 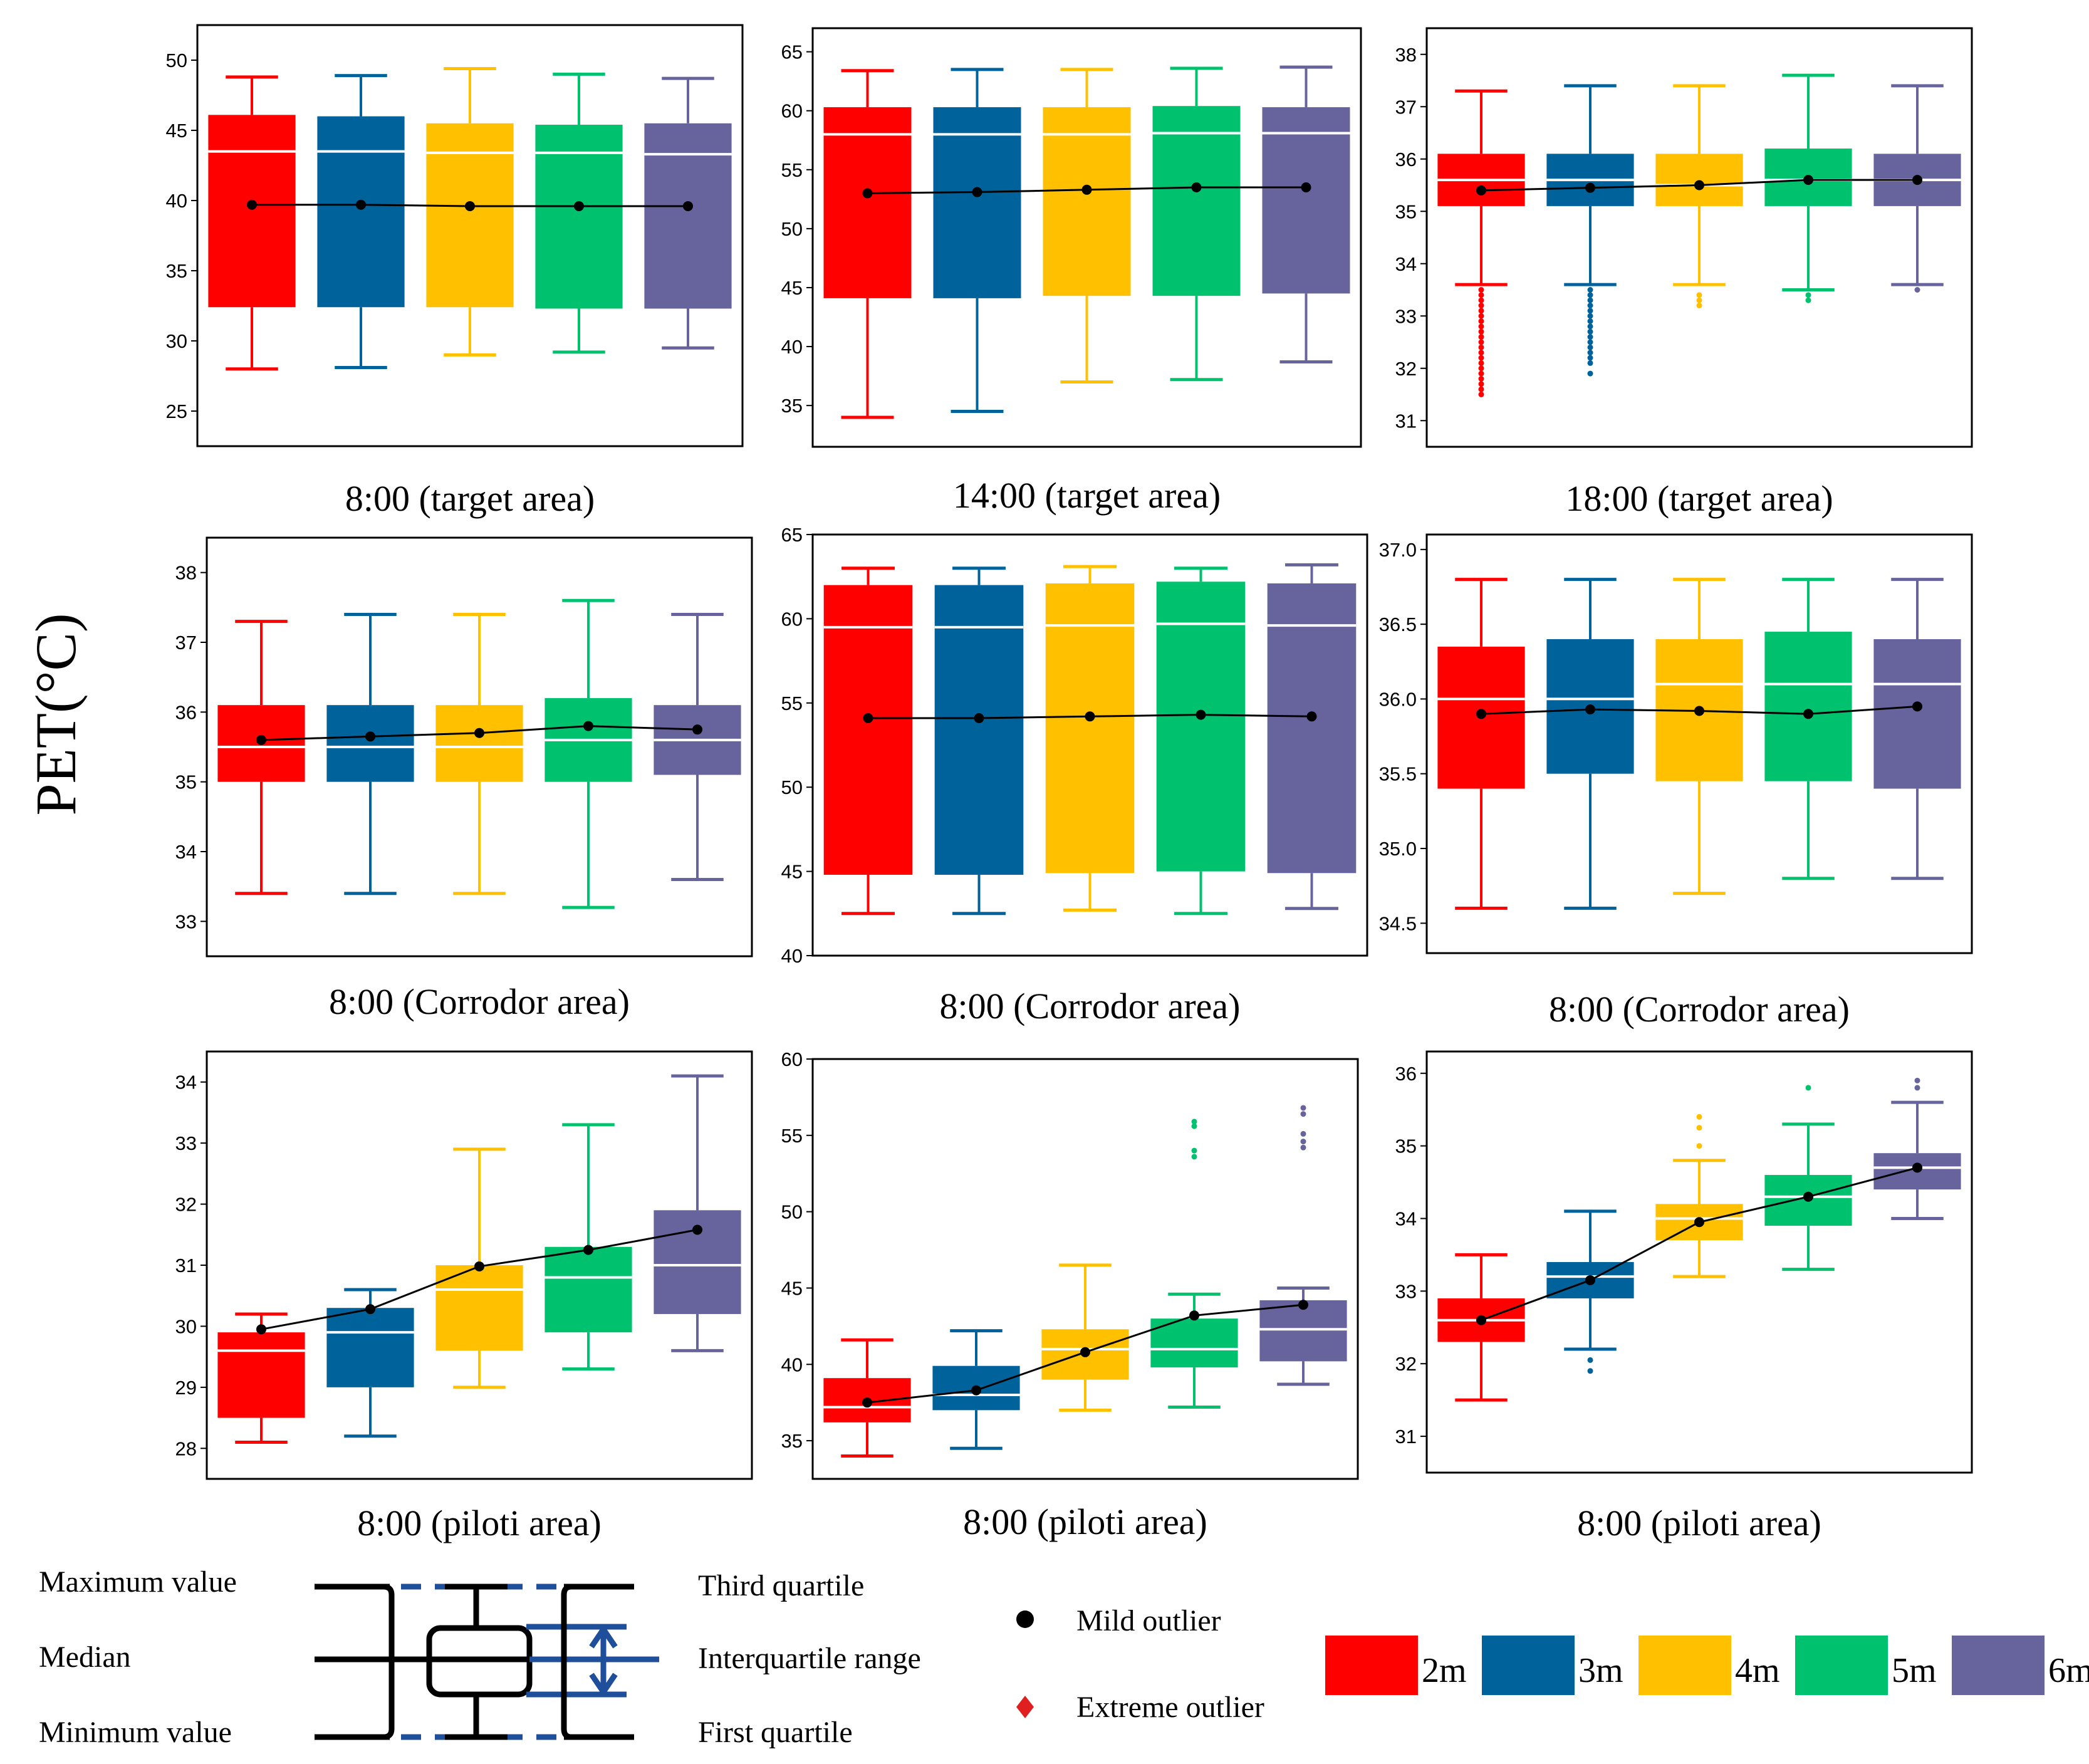 What do you see at coordinates (1699, 498) in the screenshot?
I see `panel-title: 18:00 (target area)` at bounding box center [1699, 498].